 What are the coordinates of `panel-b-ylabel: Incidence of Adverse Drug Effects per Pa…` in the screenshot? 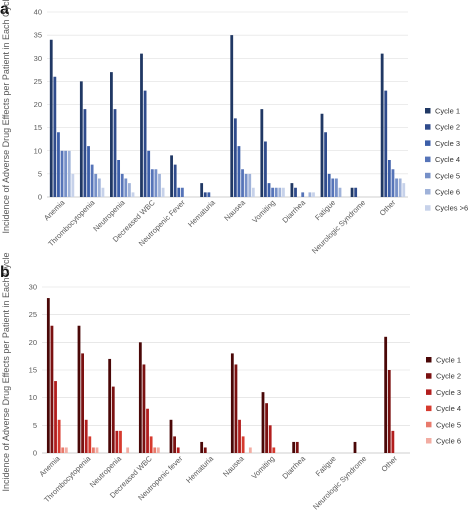 It's located at (6, 372).